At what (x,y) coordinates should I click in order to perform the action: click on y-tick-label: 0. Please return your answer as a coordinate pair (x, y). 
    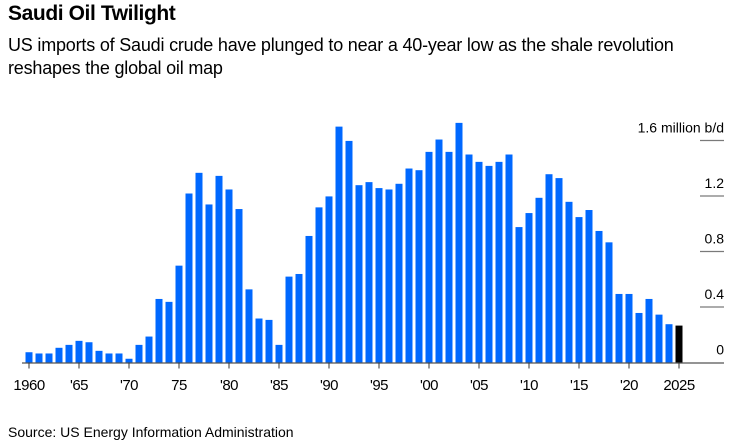
    Looking at the image, I should click on (720, 350).